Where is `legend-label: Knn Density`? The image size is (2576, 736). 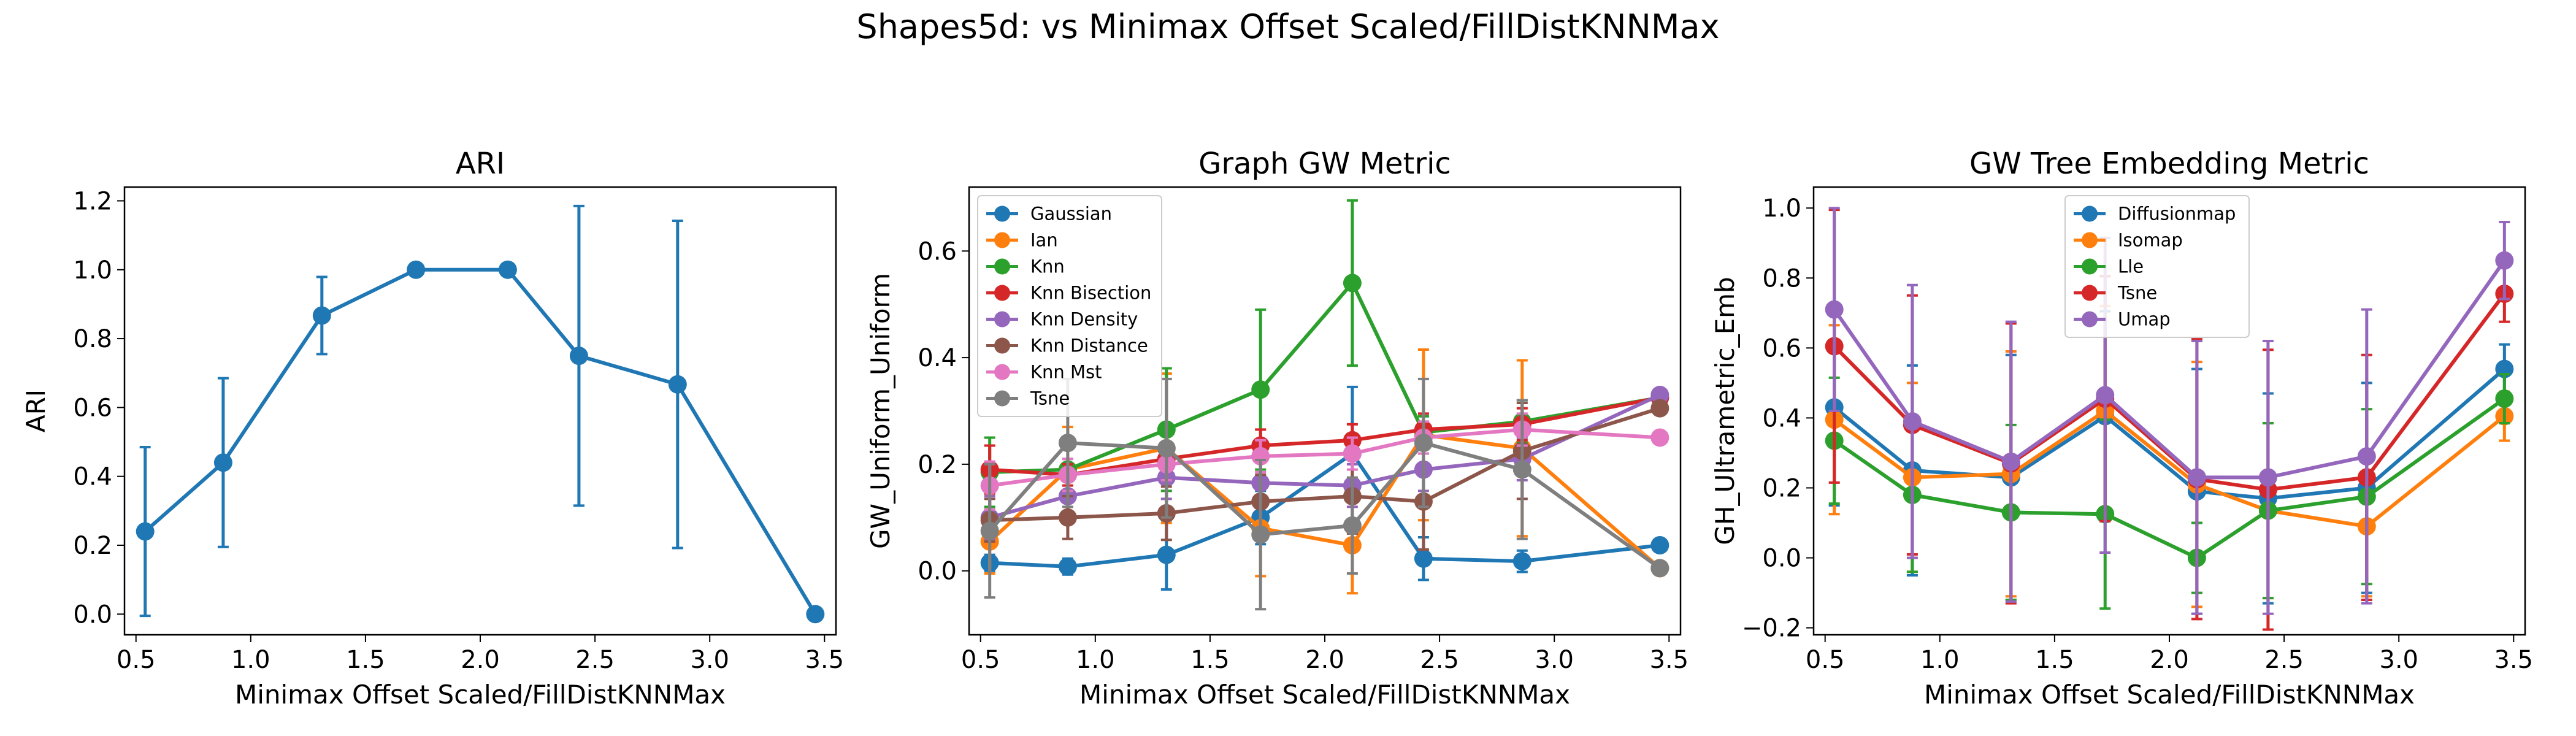 legend-label: Knn Density is located at coordinates (1084, 319).